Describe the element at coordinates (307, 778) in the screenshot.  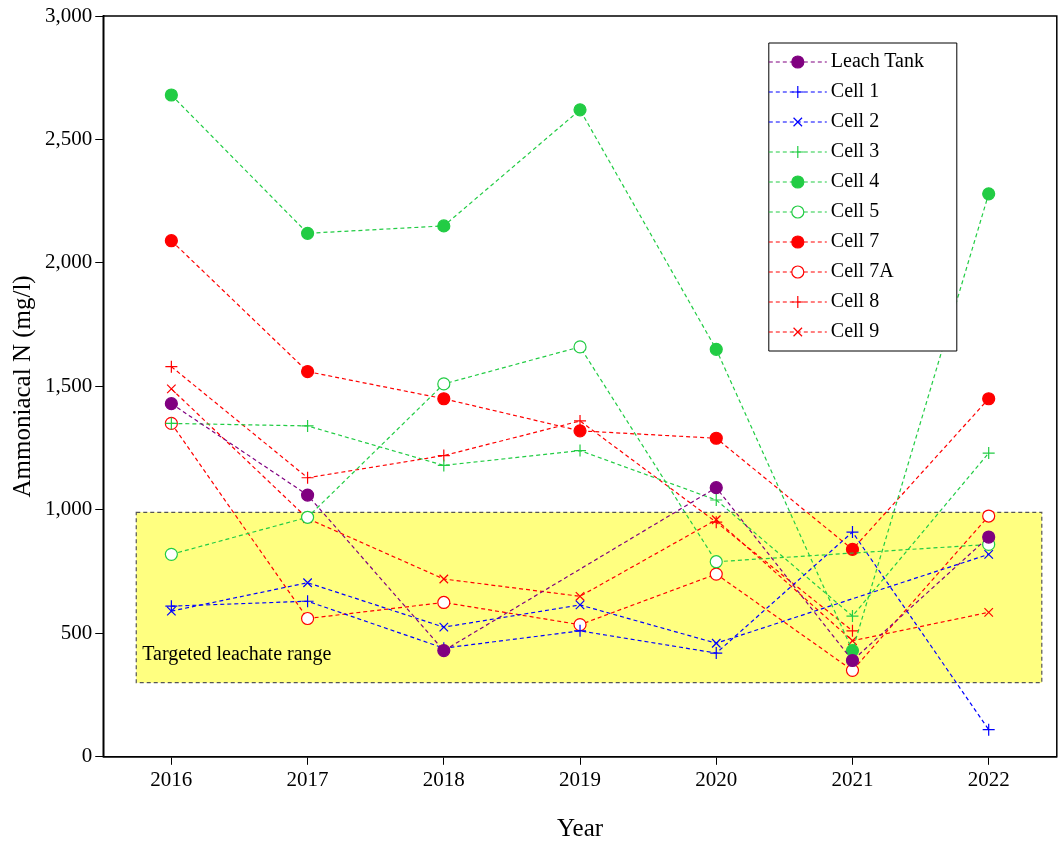
I see `x-tick-label: 2017` at that location.